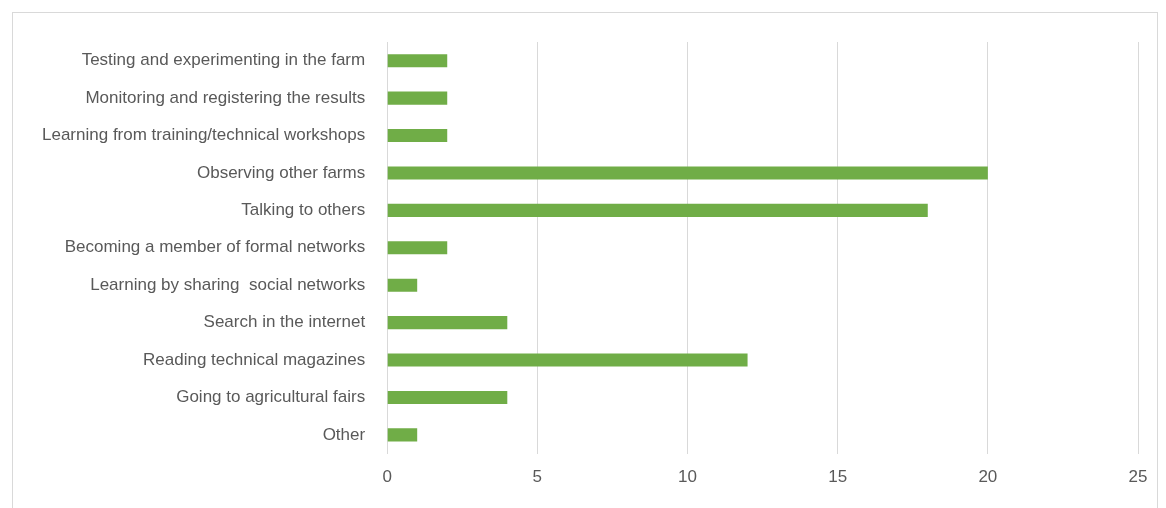 Image resolution: width=1166 pixels, height=508 pixels. What do you see at coordinates (215, 247) in the screenshot?
I see `y-tick-label: Becoming a member of formal networks` at bounding box center [215, 247].